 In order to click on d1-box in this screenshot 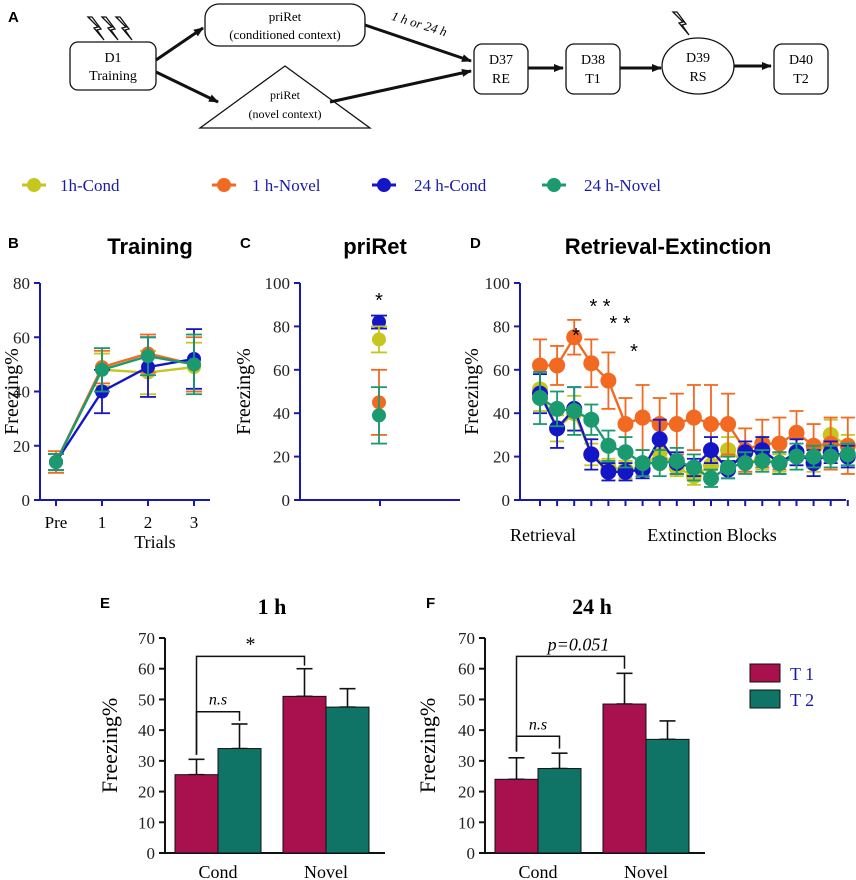, I will do `click(113, 66)`.